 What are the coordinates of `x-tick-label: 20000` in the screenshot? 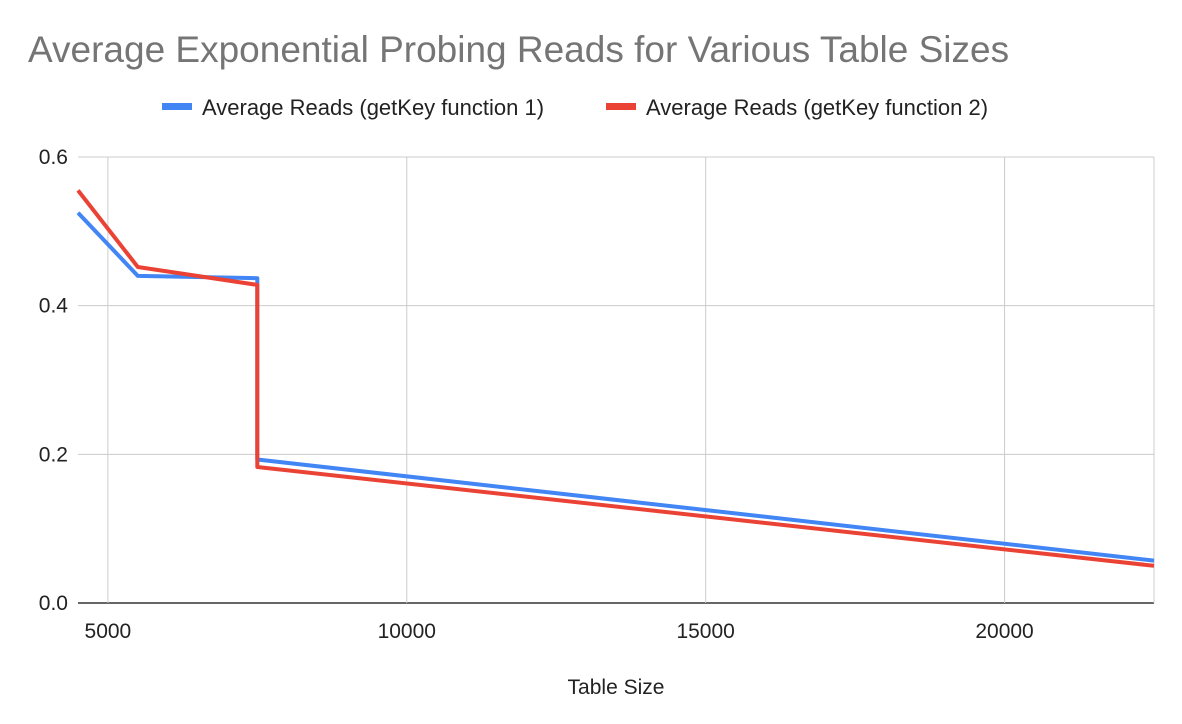 It's located at (1004, 631).